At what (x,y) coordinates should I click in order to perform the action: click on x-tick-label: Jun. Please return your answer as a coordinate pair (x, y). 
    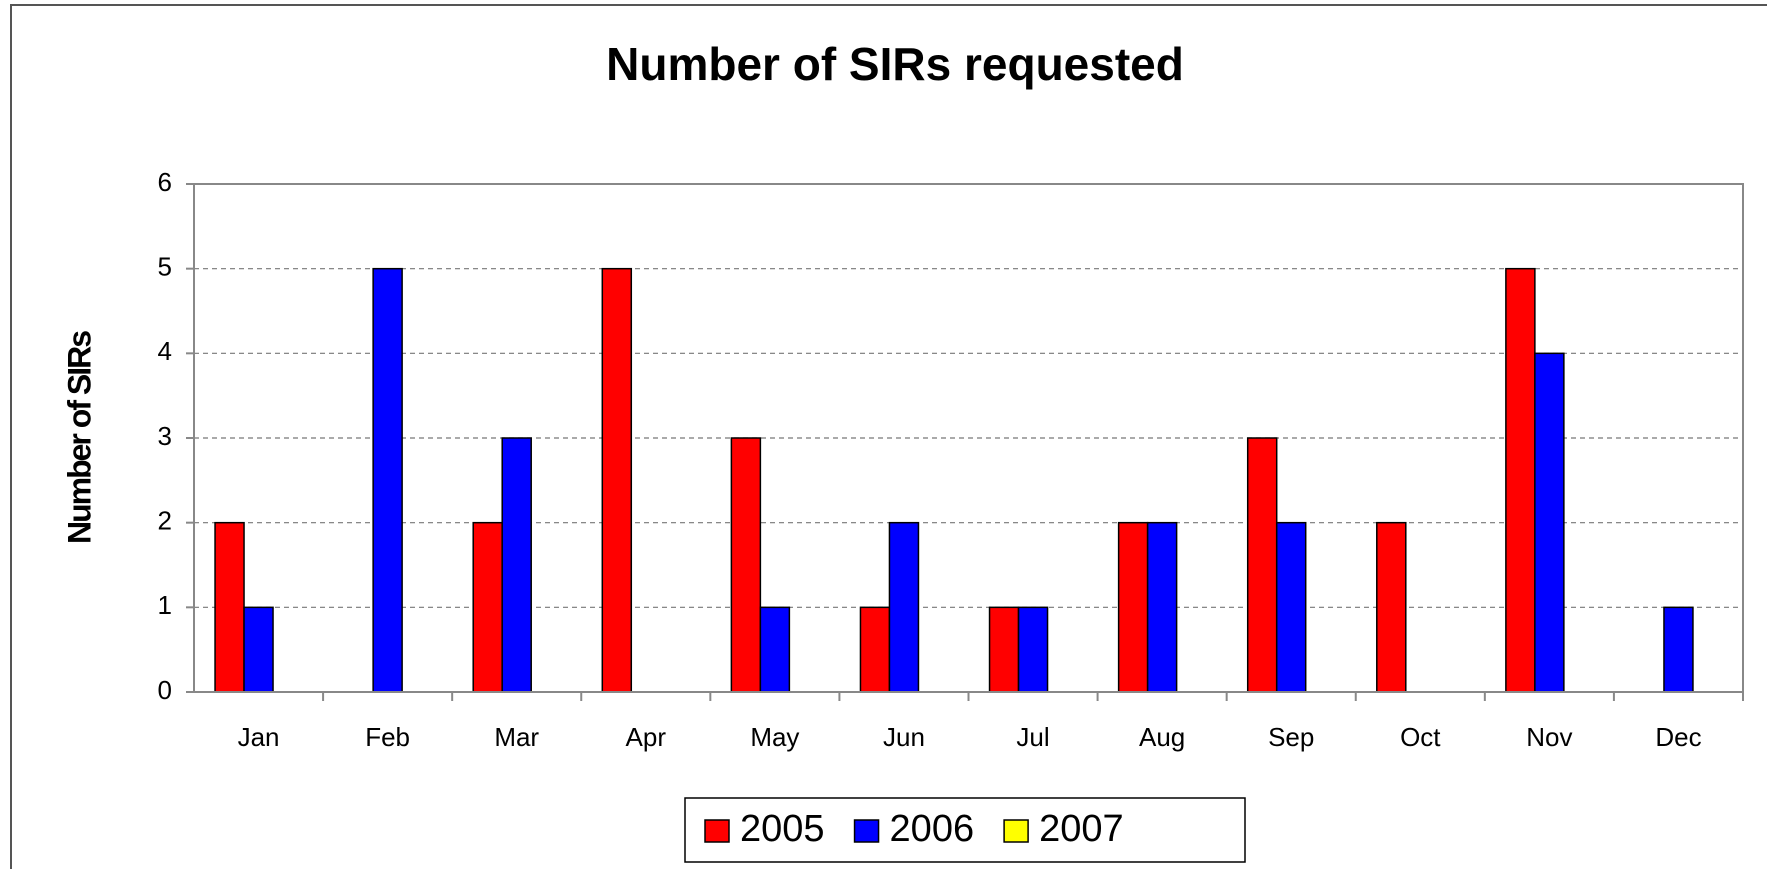
    Looking at the image, I should click on (904, 737).